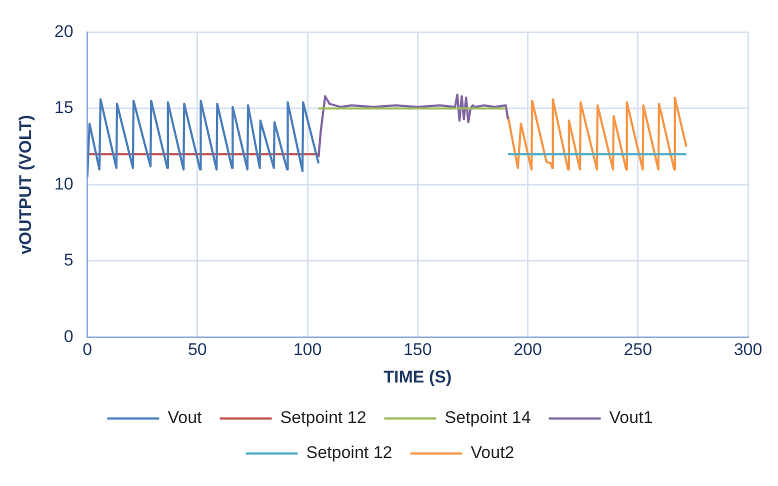 Image resolution: width=778 pixels, height=486 pixels. What do you see at coordinates (418, 376) in the screenshot?
I see `x-axis-title: TIME (S)` at bounding box center [418, 376].